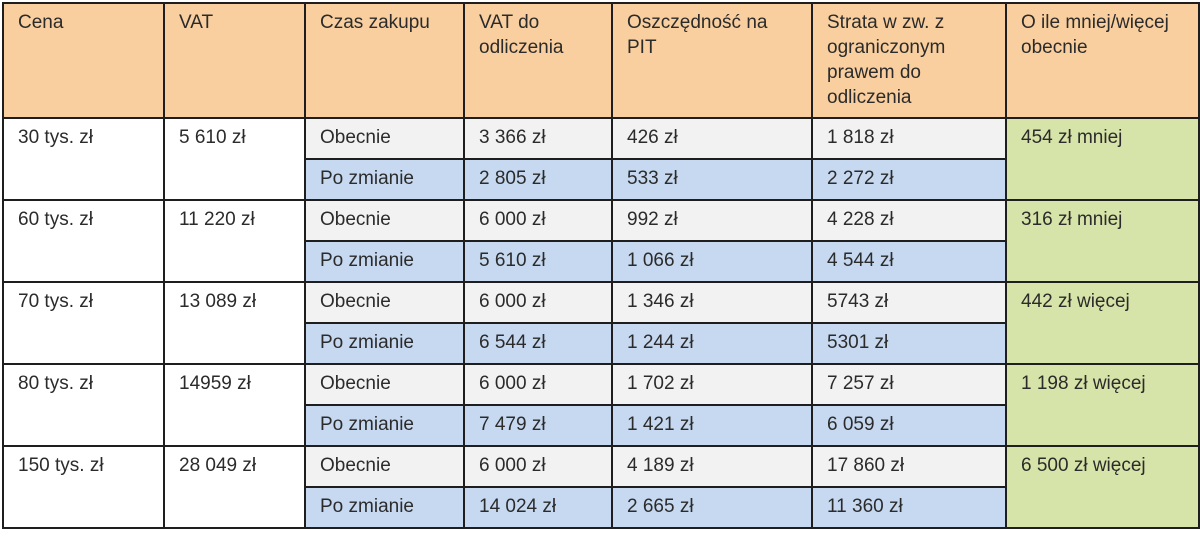 The width and height of the screenshot is (1200, 544). Describe the element at coordinates (712, 466) in the screenshot. I see `pit-cell: 4 189 zł` at that location.